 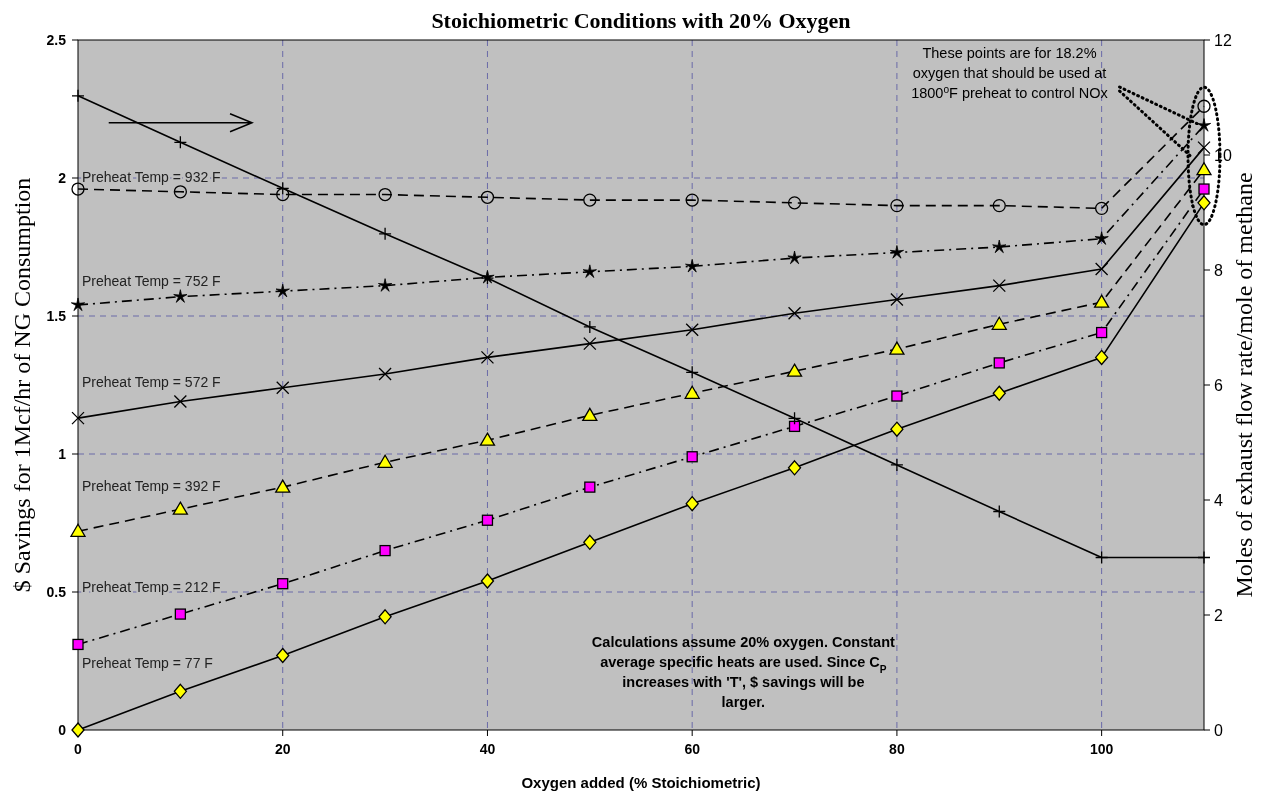 I want to click on x-tick-label: 40, so click(x=487, y=749).